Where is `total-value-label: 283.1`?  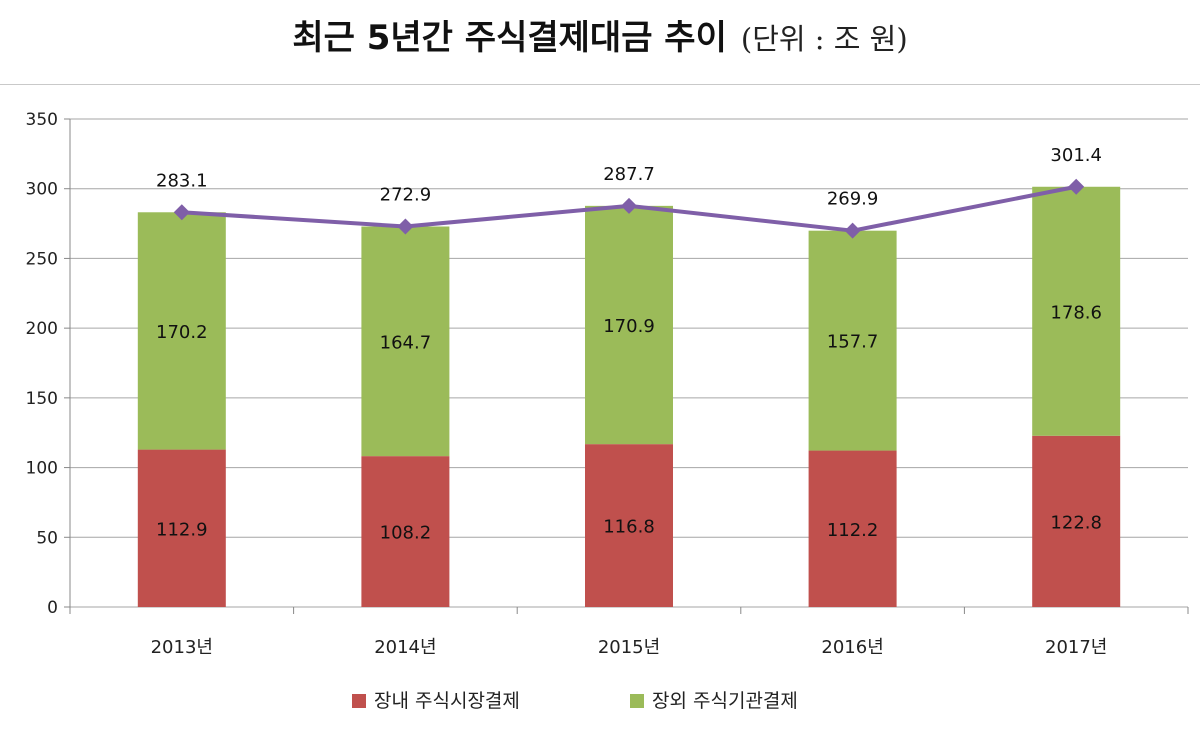 total-value-label: 283.1 is located at coordinates (182, 180).